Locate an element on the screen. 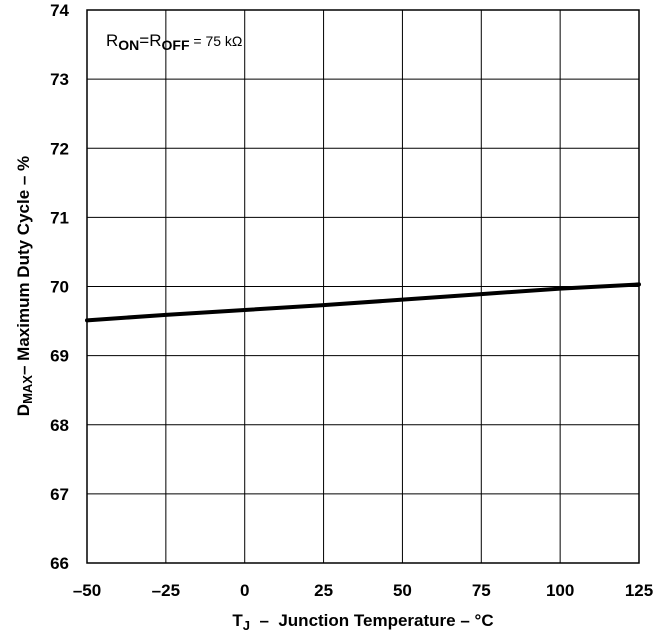 This screenshot has height=634, width=671. x-tick-label: 0 is located at coordinates (244, 590).